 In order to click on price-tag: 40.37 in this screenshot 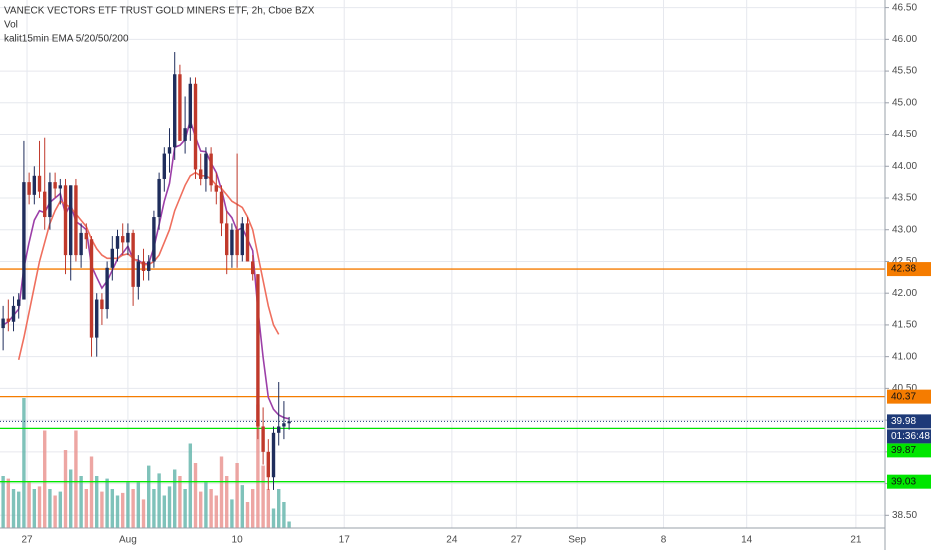, I will do `click(903, 396)`.